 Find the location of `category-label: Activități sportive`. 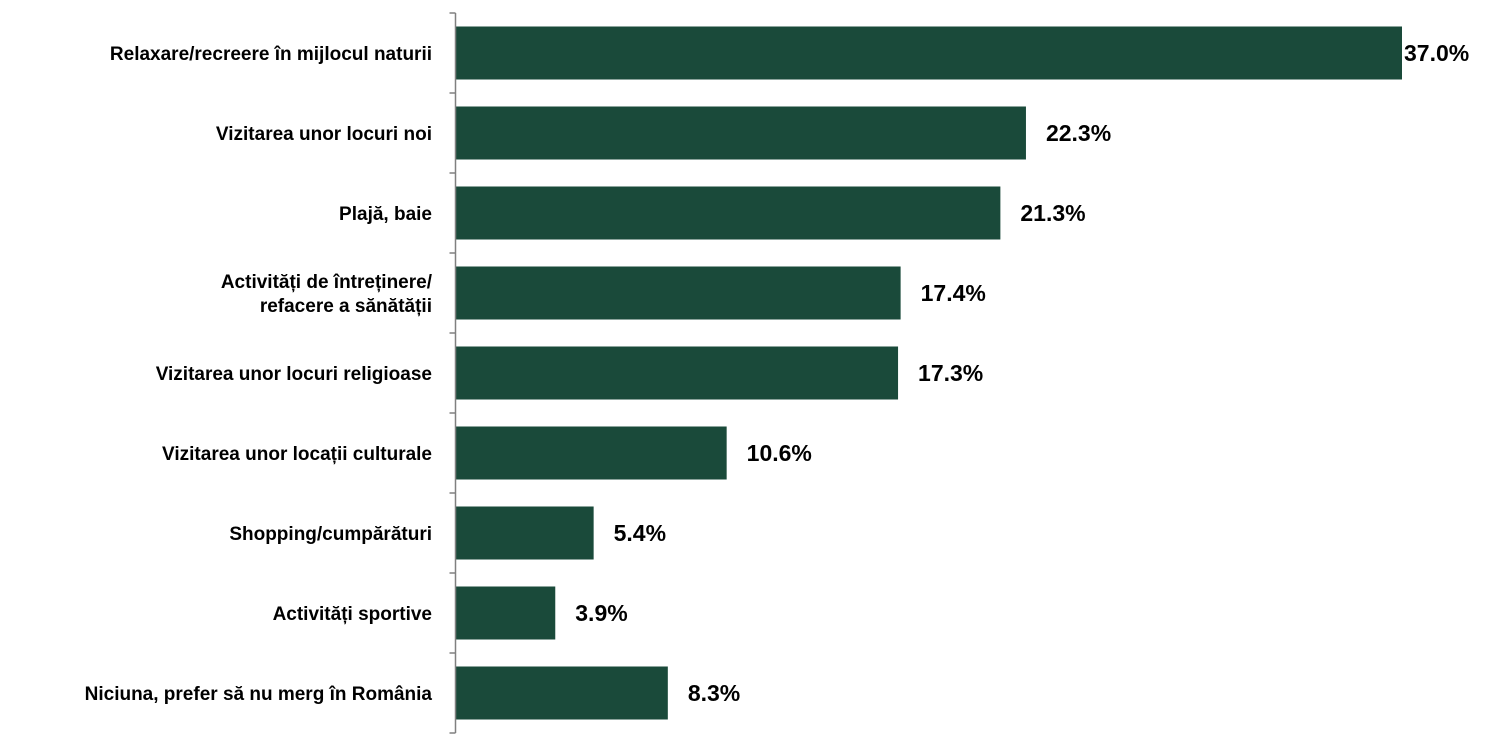

category-label: Activități sportive is located at coordinates (352, 614).